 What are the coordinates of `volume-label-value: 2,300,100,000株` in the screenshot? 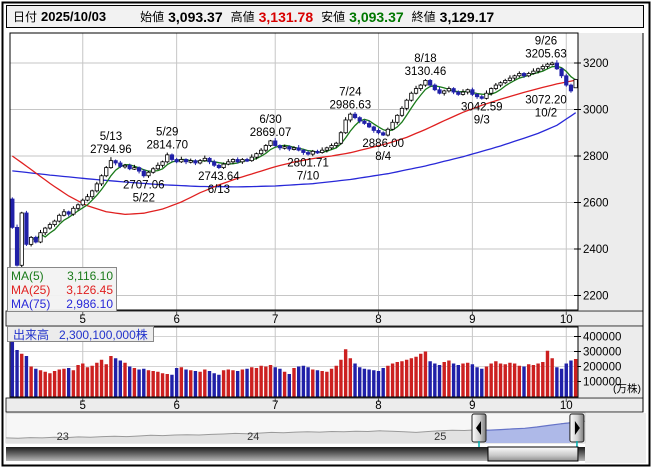 It's located at (103, 334).